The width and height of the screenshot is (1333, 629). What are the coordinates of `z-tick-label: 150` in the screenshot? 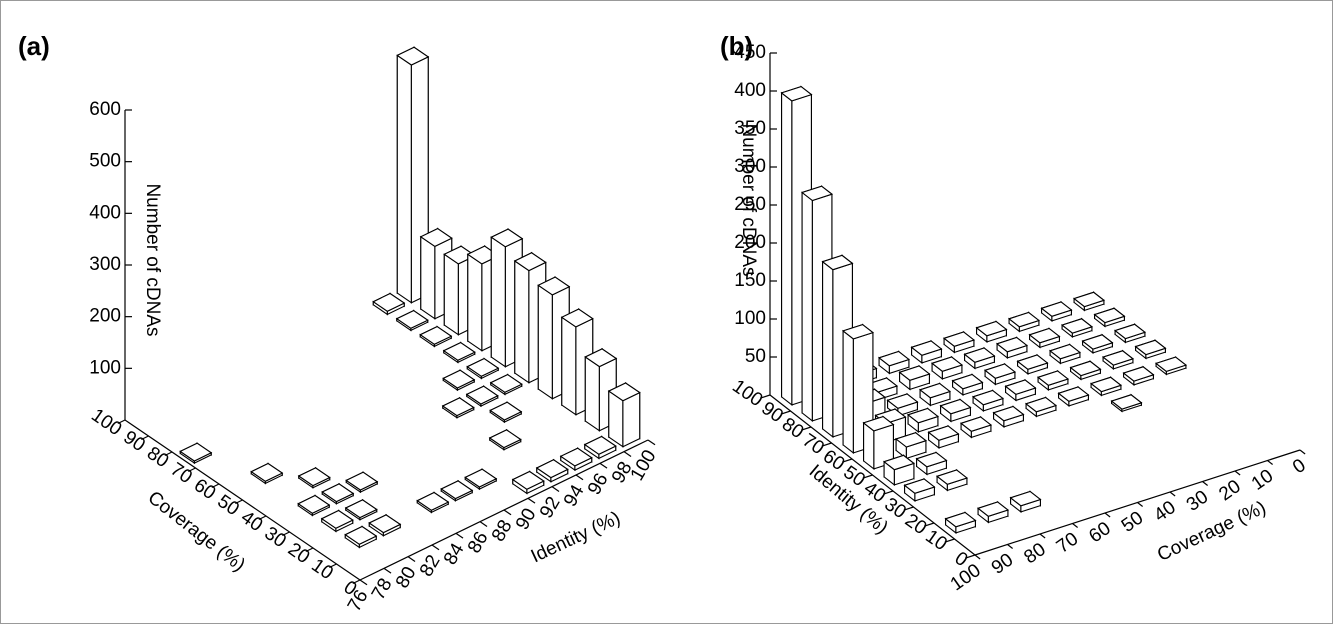 It's located at (750, 280).